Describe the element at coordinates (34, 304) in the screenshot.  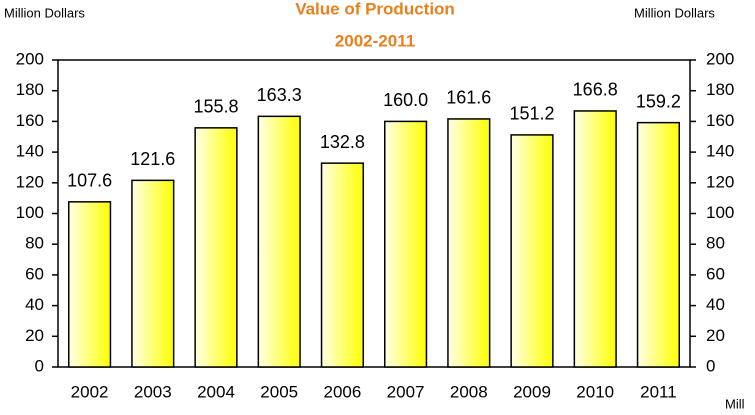
I see `y-tick-label: 40` at that location.